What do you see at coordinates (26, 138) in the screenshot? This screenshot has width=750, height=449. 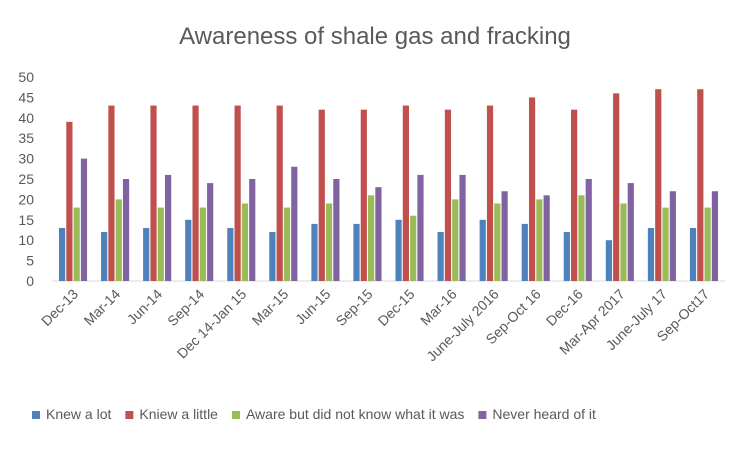 I see `y-tick-label: 35` at bounding box center [26, 138].